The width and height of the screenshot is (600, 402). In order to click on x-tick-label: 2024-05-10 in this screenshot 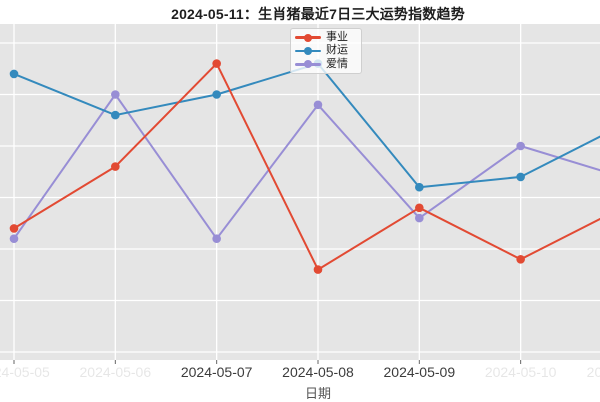, I will do `click(520, 372)`.